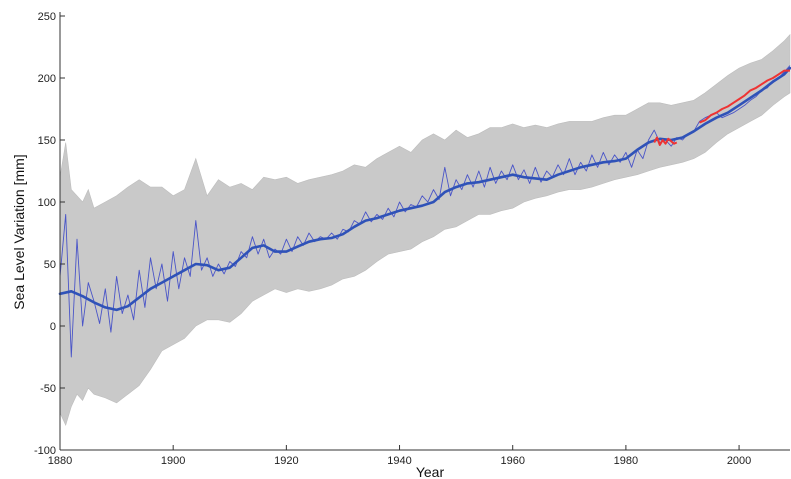  I want to click on satellite-series-layer, so click(721, 107).